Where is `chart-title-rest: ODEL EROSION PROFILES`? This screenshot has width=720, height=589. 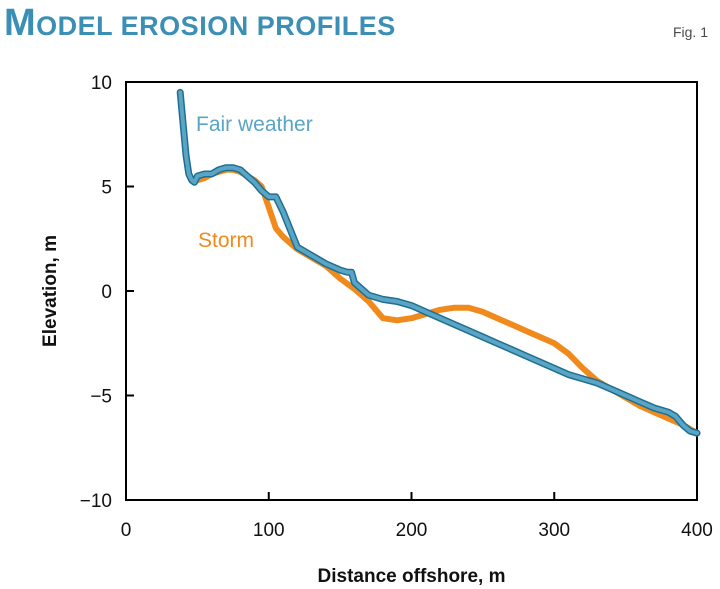 chart-title-rest: ODEL EROSION PROFILES is located at coordinates (216, 26).